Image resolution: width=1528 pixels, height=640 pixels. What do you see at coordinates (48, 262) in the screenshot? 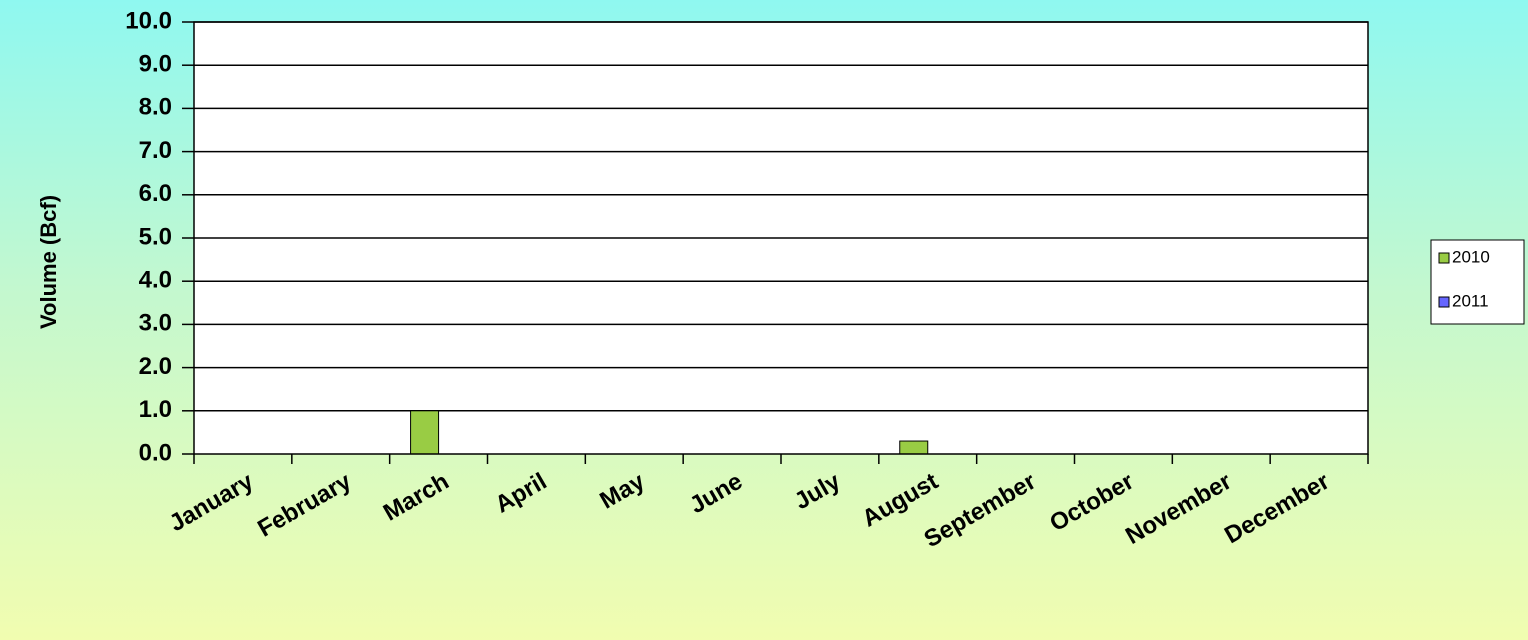
I see `y-axis-label: Volume (Bcf)` at bounding box center [48, 262].